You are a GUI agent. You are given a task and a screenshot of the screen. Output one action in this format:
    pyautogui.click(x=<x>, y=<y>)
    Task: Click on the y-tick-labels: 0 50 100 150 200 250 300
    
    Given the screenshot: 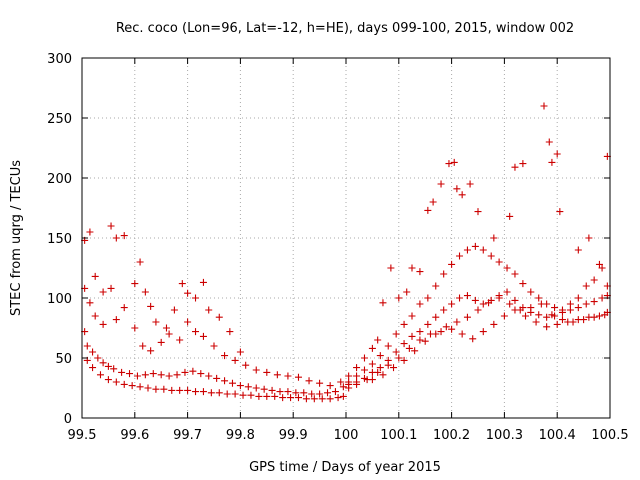 What is the action you would take?
    pyautogui.click(x=59, y=239)
    